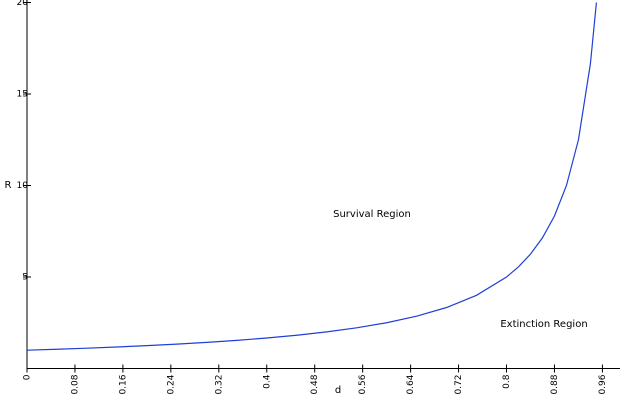 This screenshot has height=403, width=629. What do you see at coordinates (507, 381) in the screenshot?
I see `x-tick-label: 0.8` at bounding box center [507, 381].